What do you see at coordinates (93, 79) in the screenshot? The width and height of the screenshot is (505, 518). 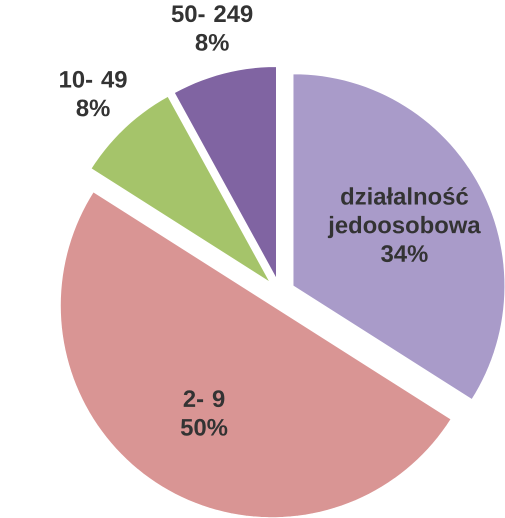 I see `slice-label: 10- 49` at bounding box center [93, 79].